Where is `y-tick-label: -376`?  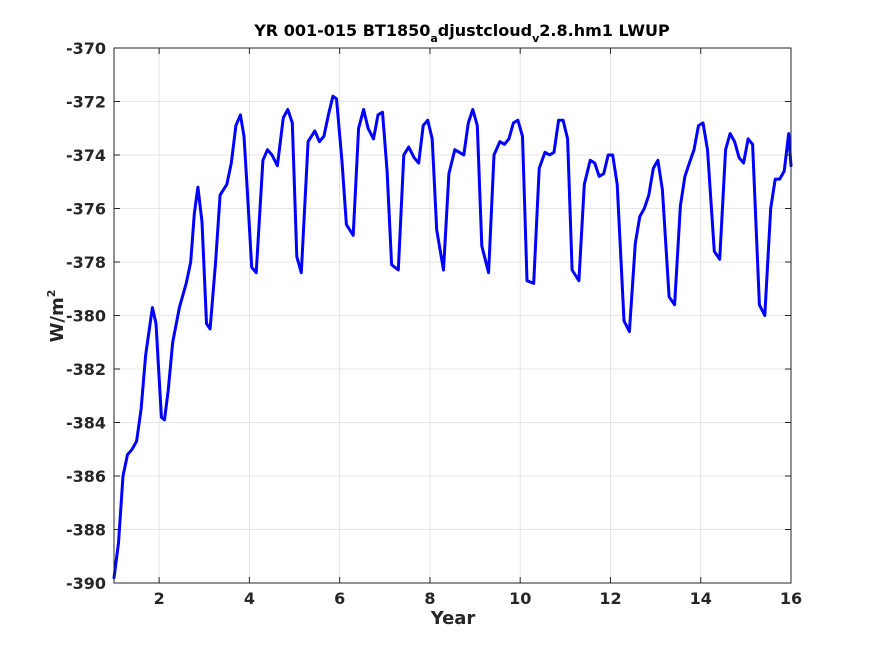 y-tick-label: -376 is located at coordinates (86, 209).